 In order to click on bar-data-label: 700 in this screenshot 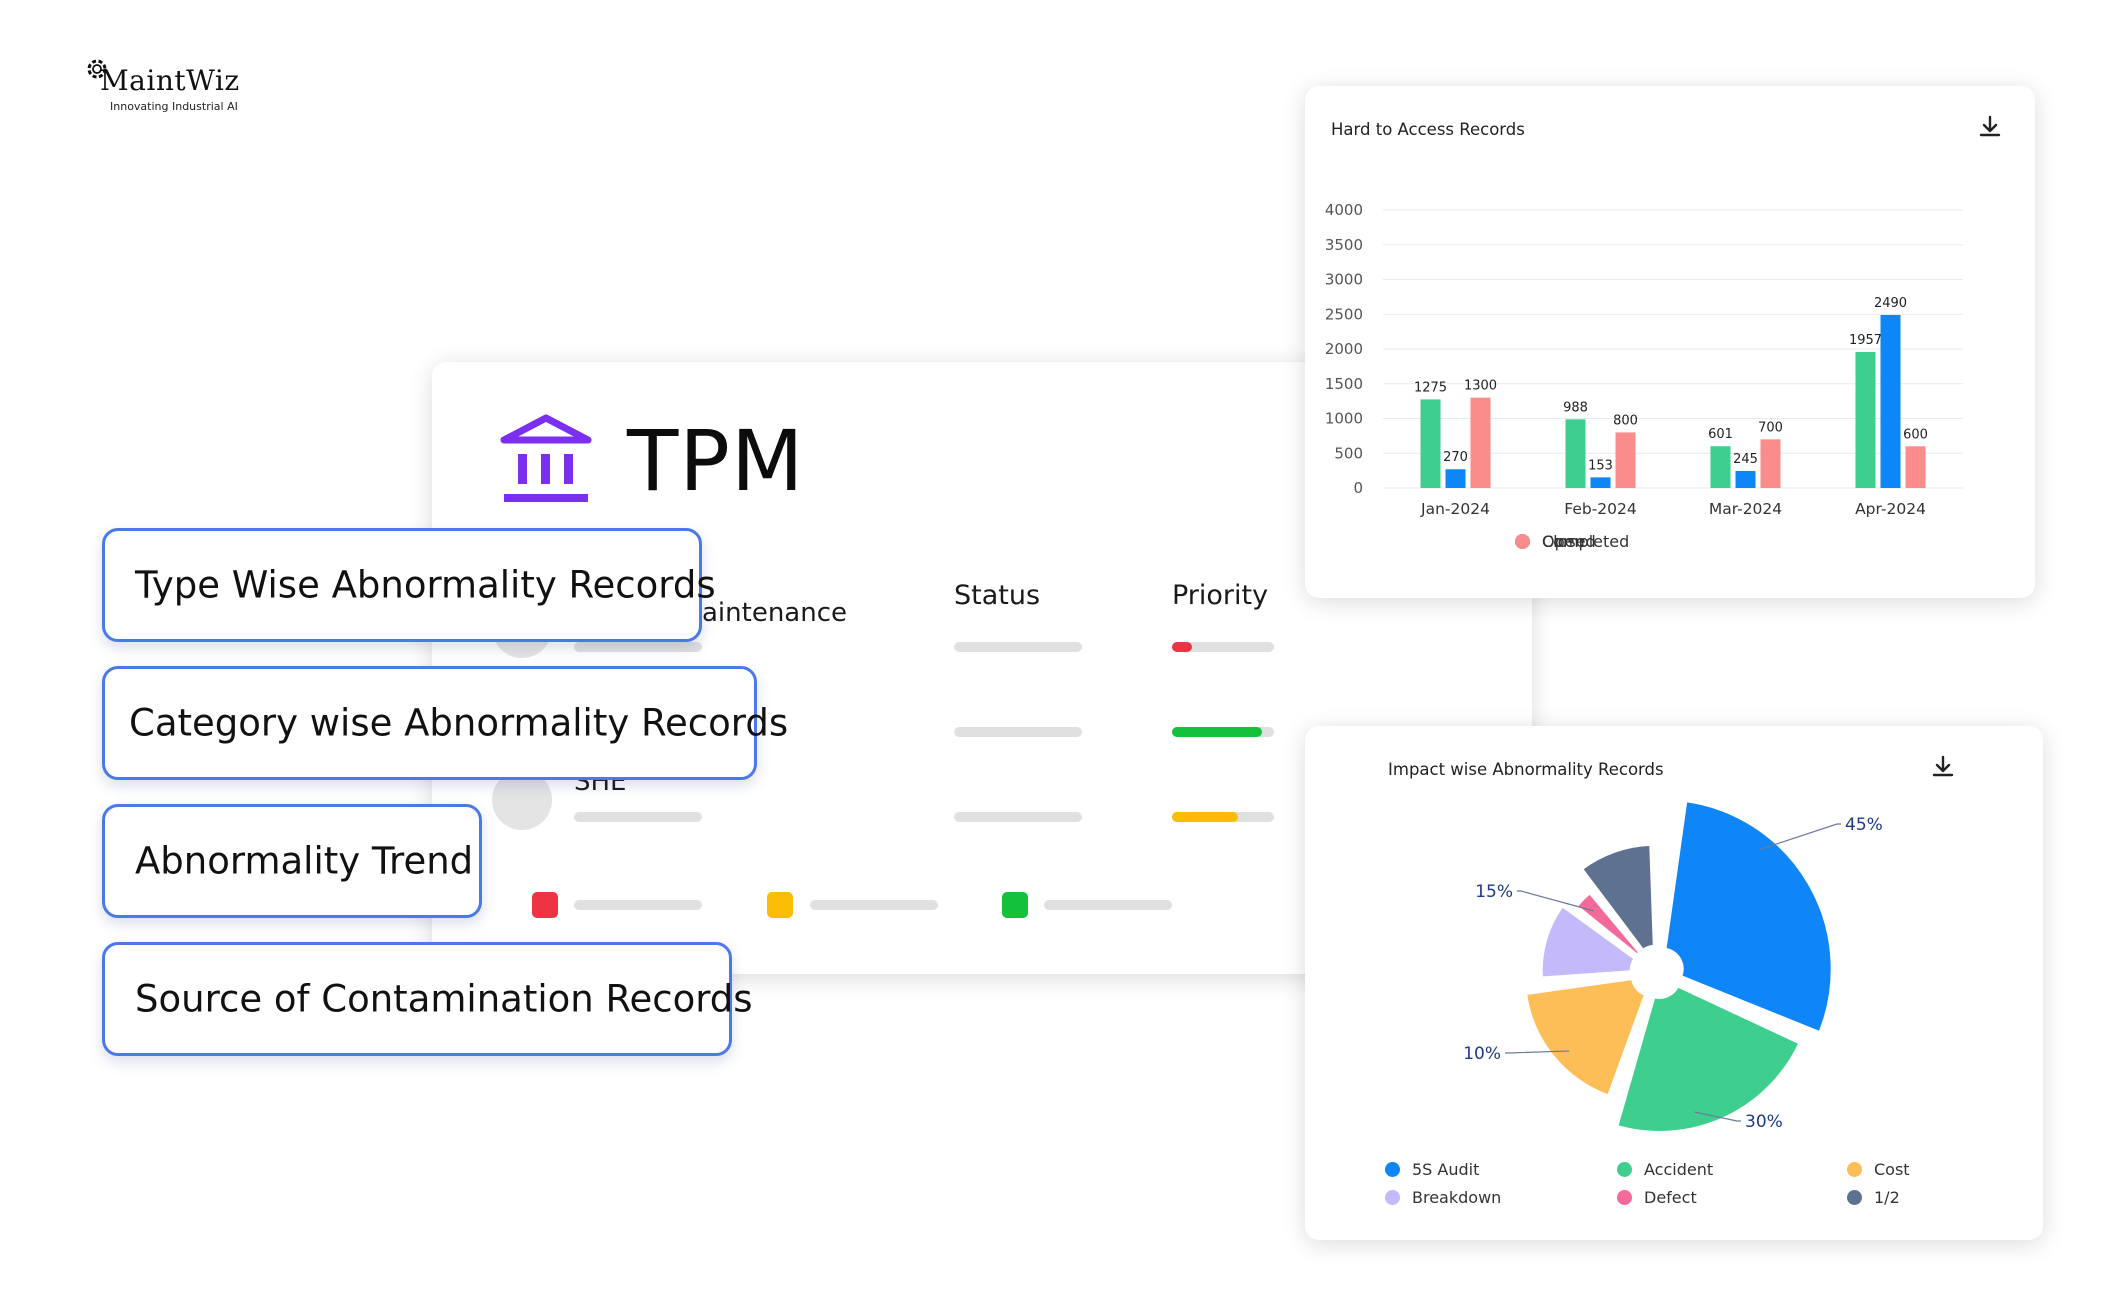, I will do `click(1770, 427)`.